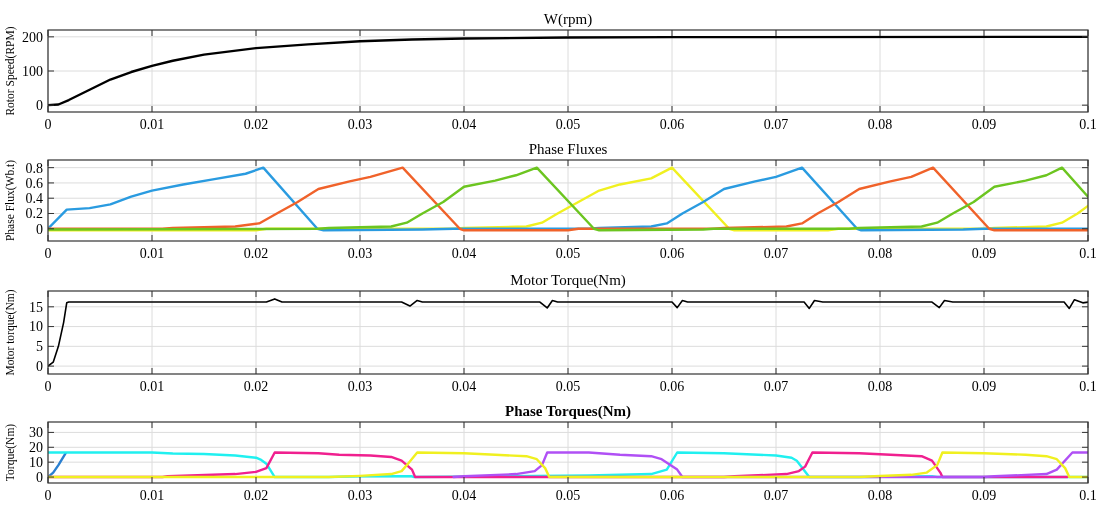 This screenshot has height=506, width=1099. What do you see at coordinates (34, 168) in the screenshot?
I see `y-tick-label: 0.8` at bounding box center [34, 168].